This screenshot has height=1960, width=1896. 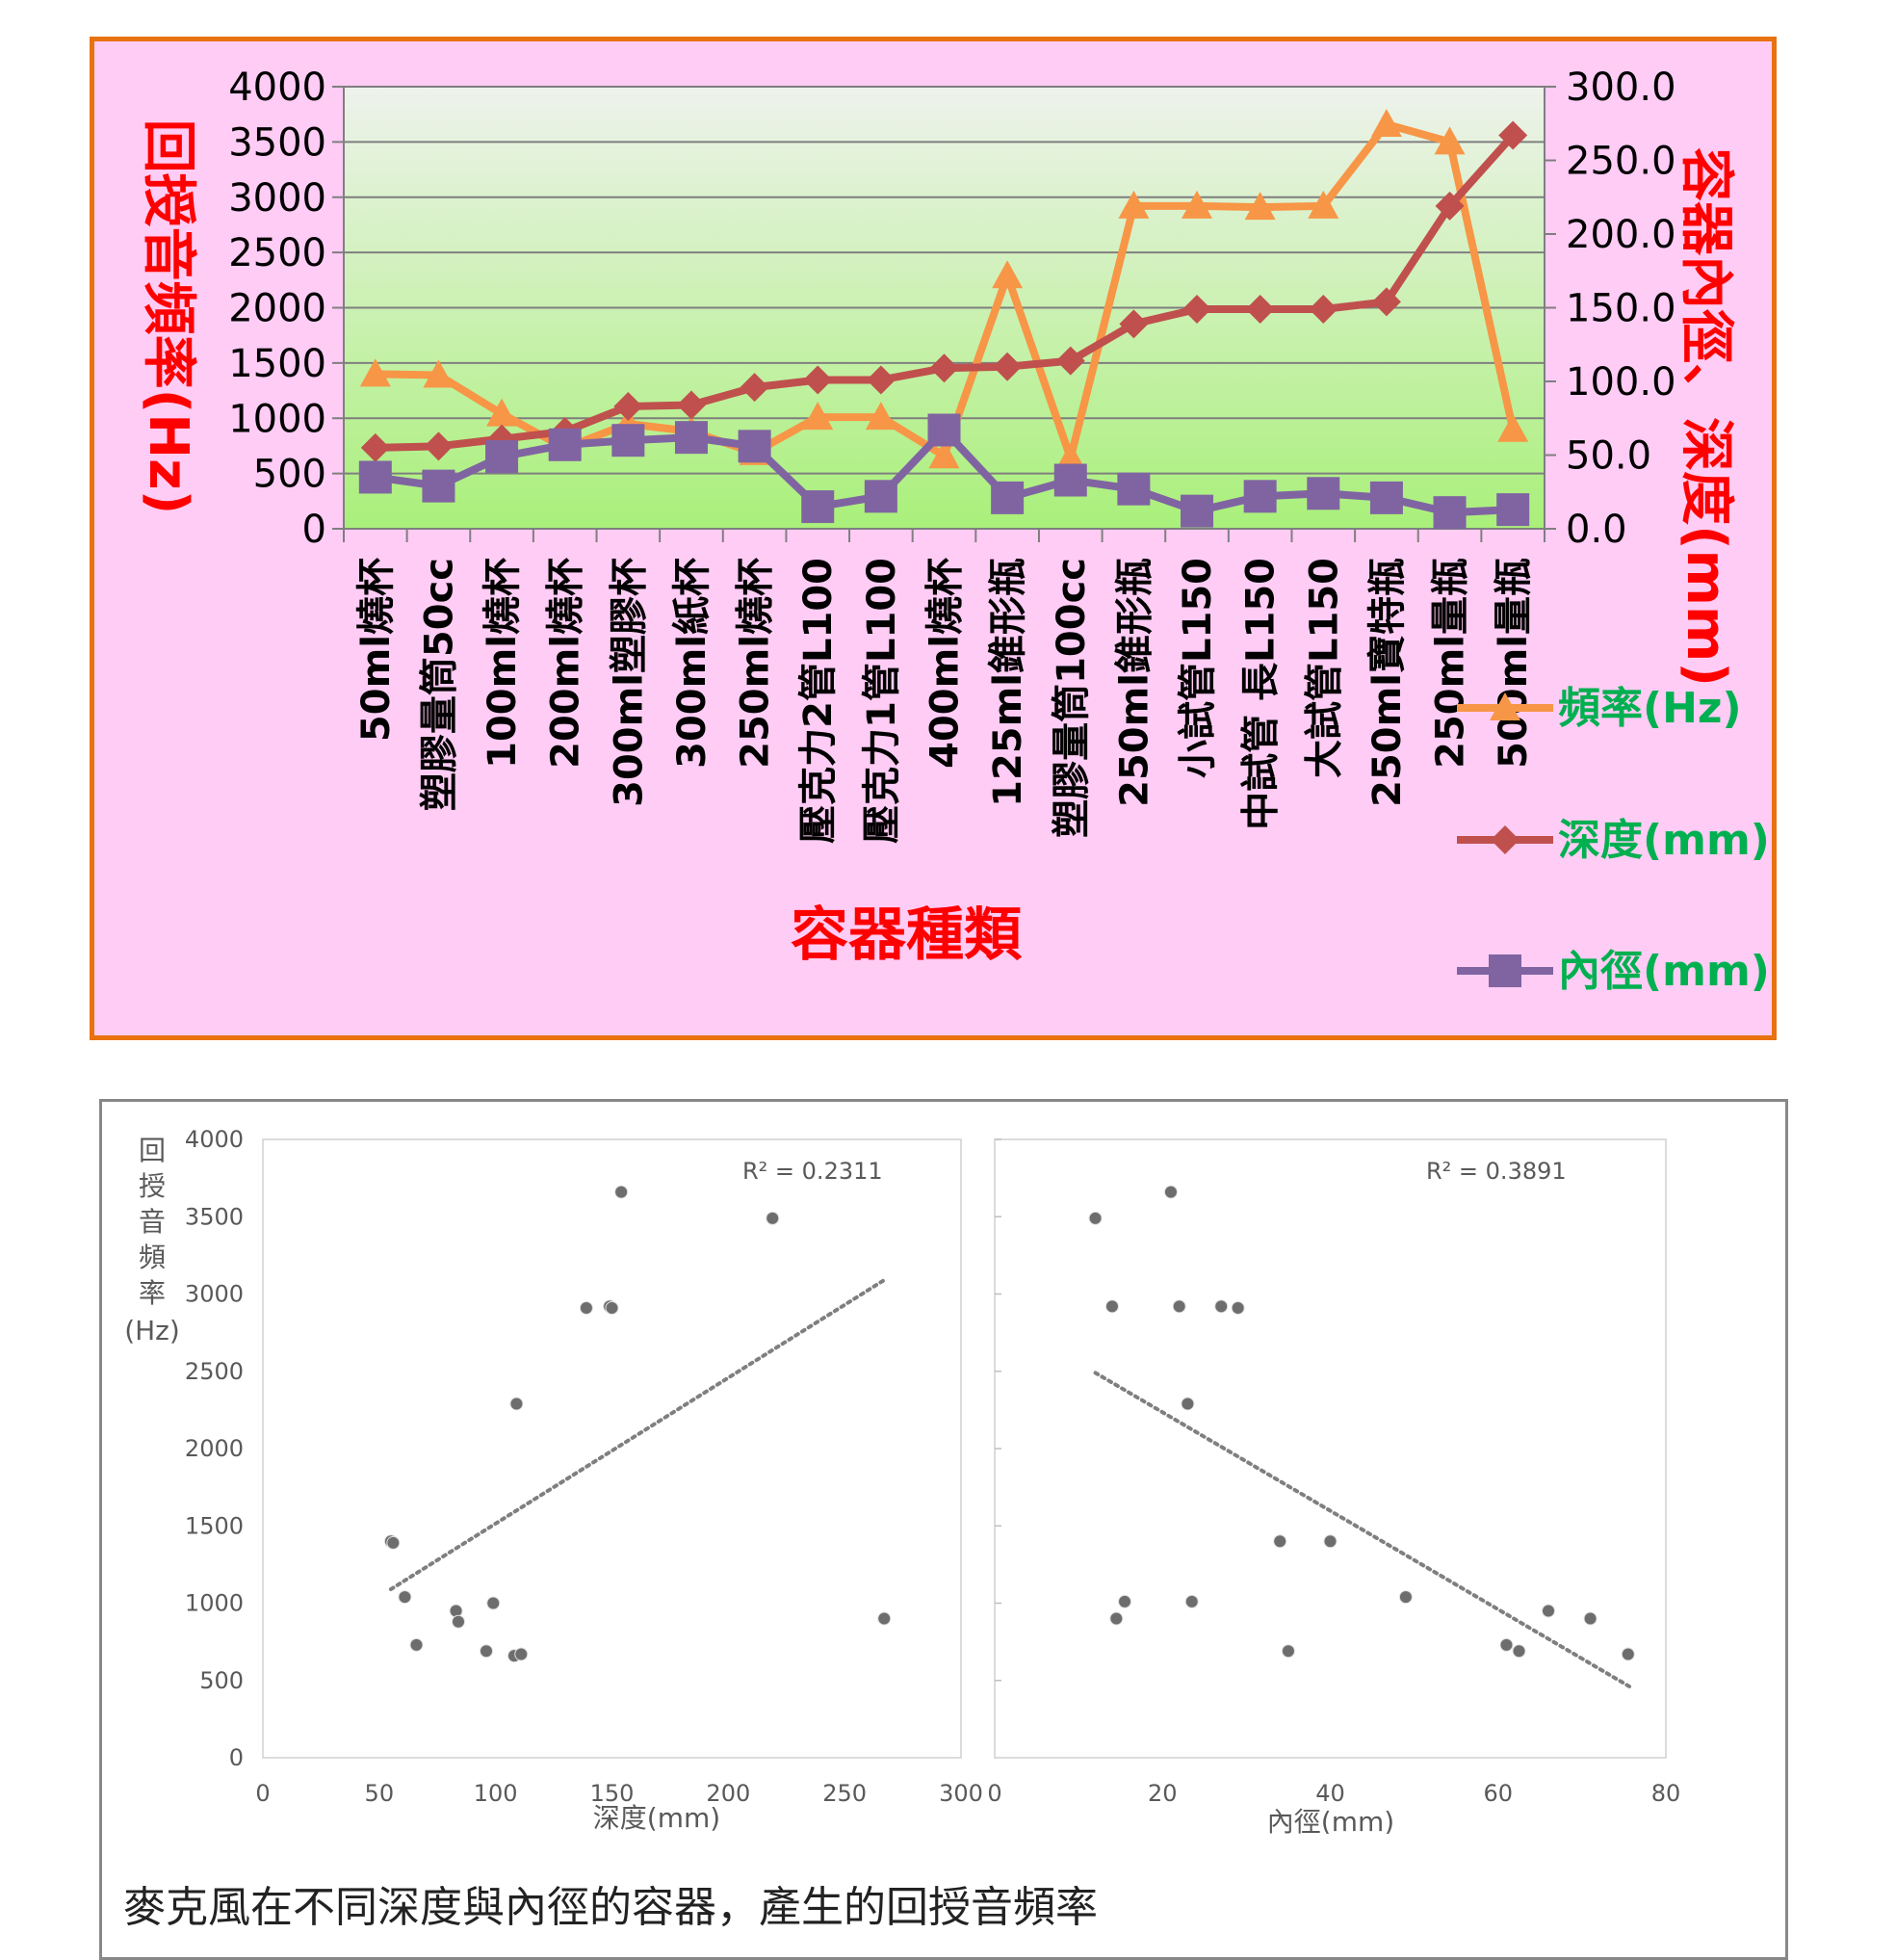 I want to click on legend-label: 內徑(mm), so click(x=1664, y=971).